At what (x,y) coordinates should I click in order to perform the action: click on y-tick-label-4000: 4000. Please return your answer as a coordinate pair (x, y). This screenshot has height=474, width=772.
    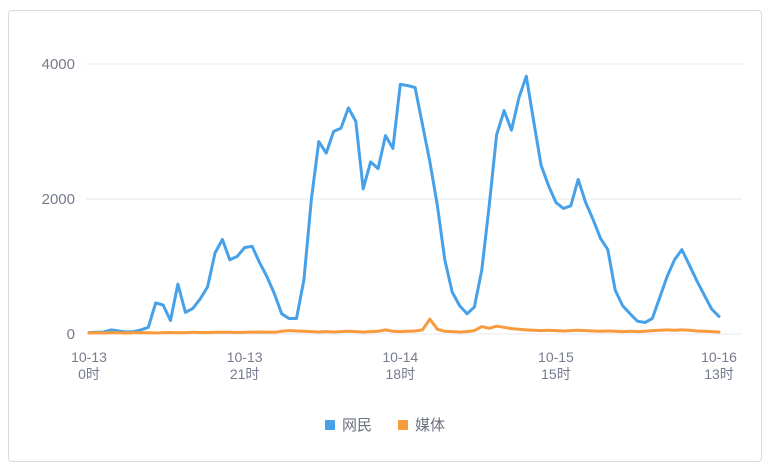
    Looking at the image, I should click on (58, 64).